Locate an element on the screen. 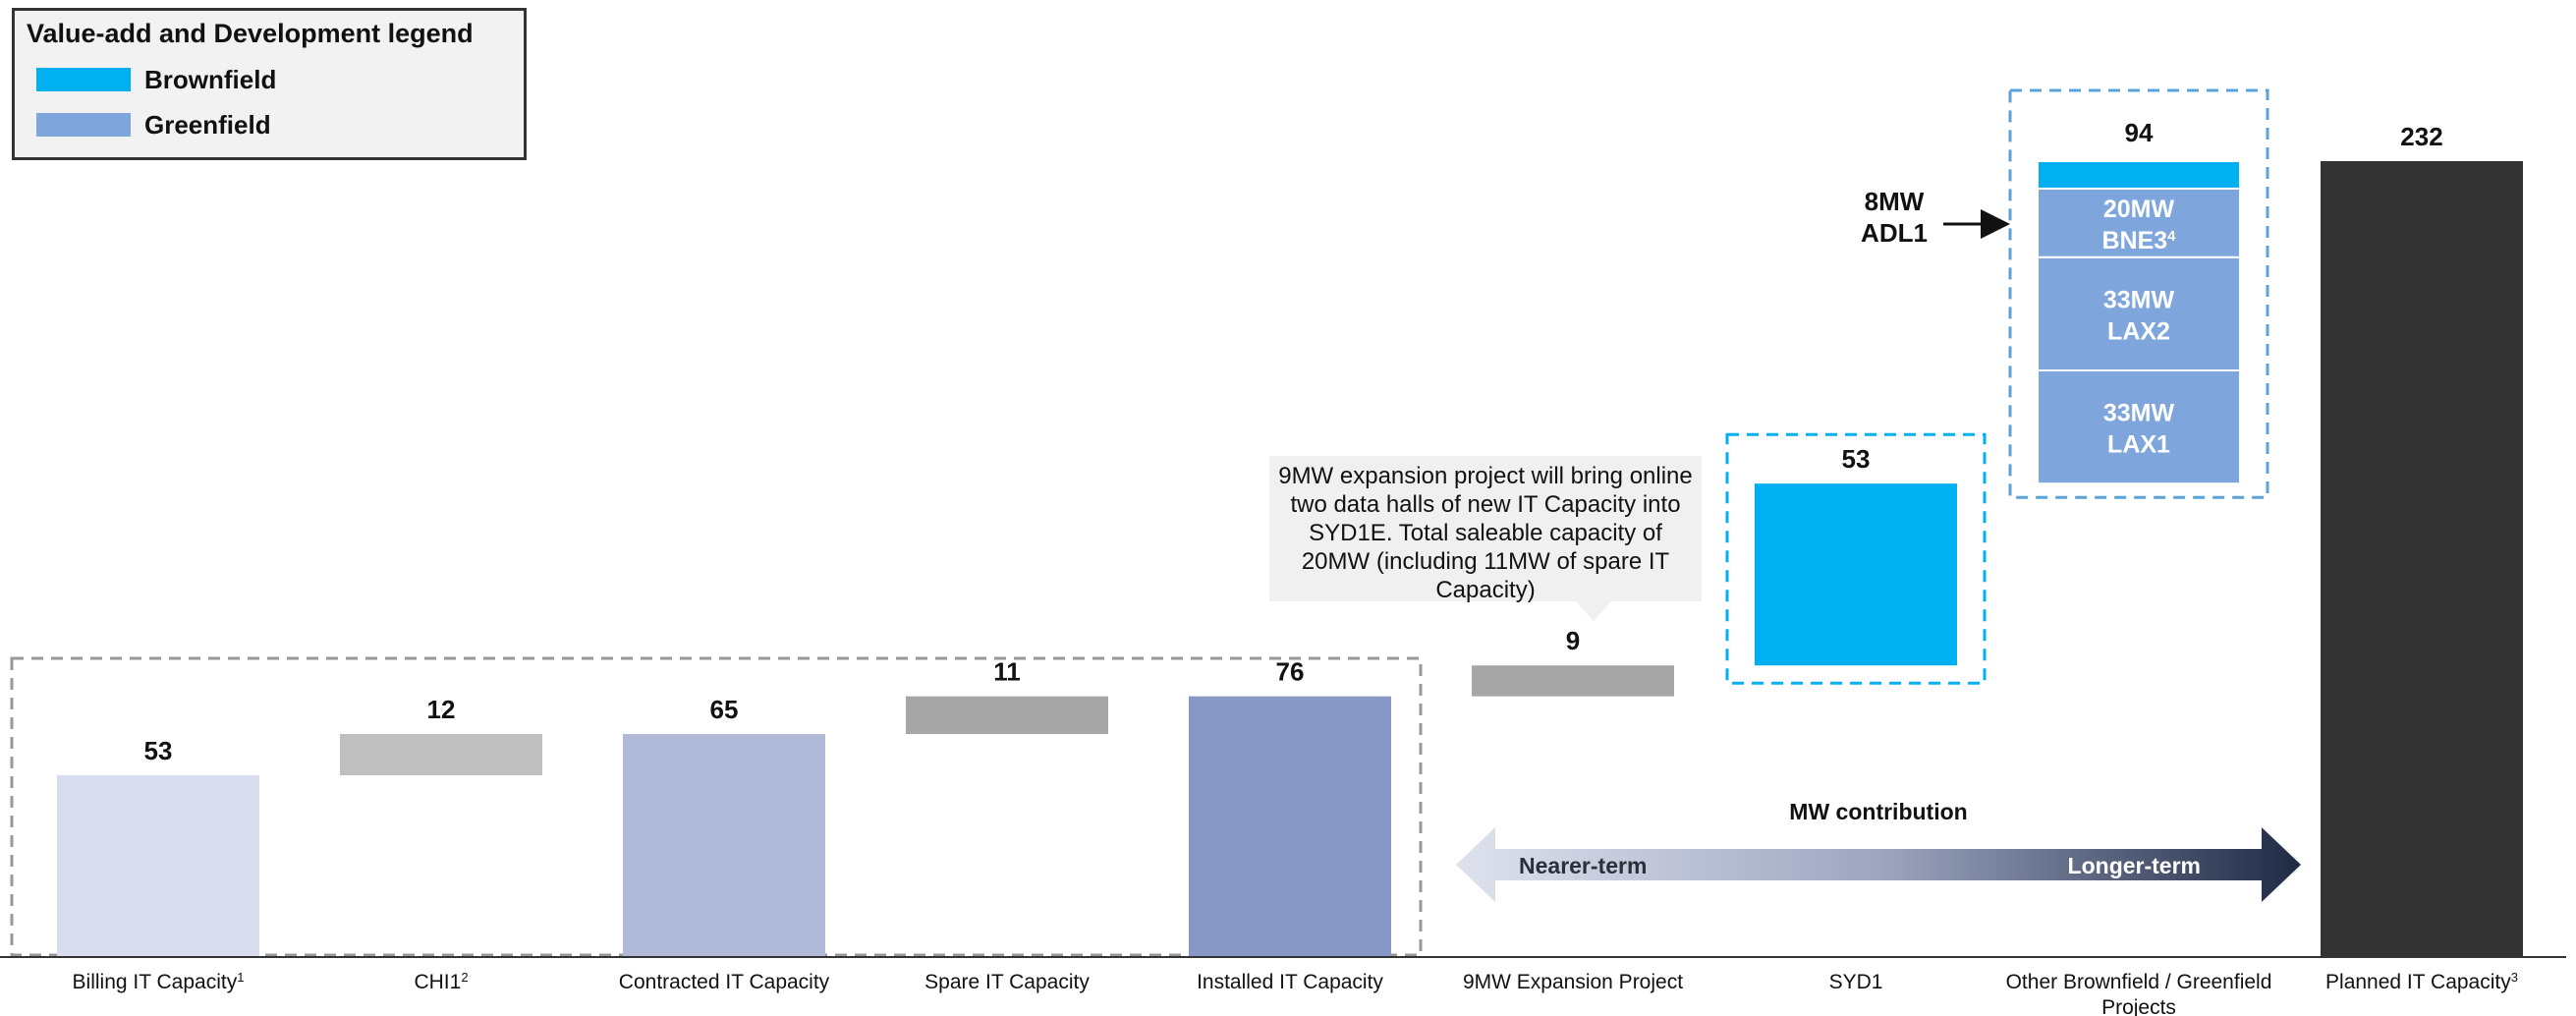  category-label: Contracted IT Capacity is located at coordinates (724, 982).